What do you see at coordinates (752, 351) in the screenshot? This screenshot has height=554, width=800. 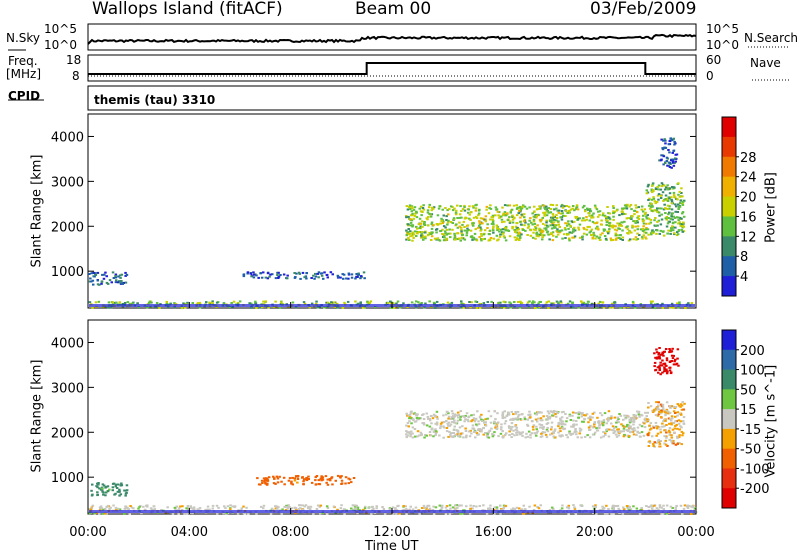 I see `colorbar-tick-label-1-0: 200` at bounding box center [752, 351].